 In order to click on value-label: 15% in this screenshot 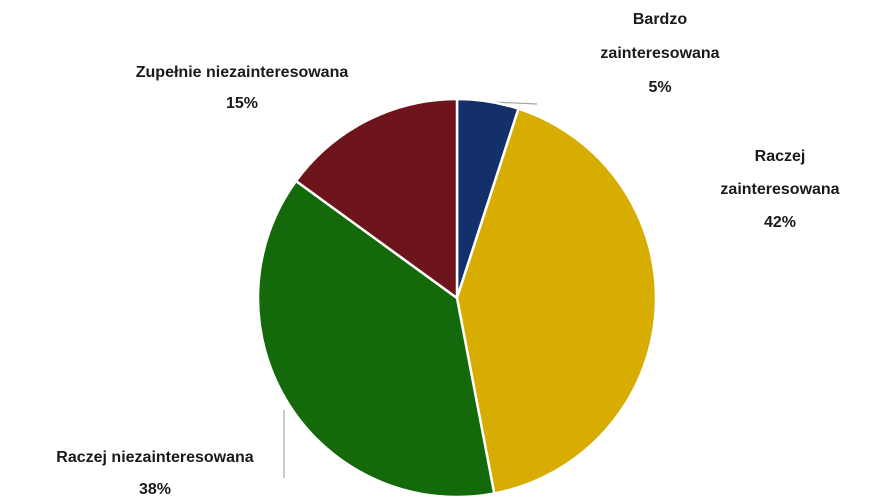, I will do `click(242, 103)`.